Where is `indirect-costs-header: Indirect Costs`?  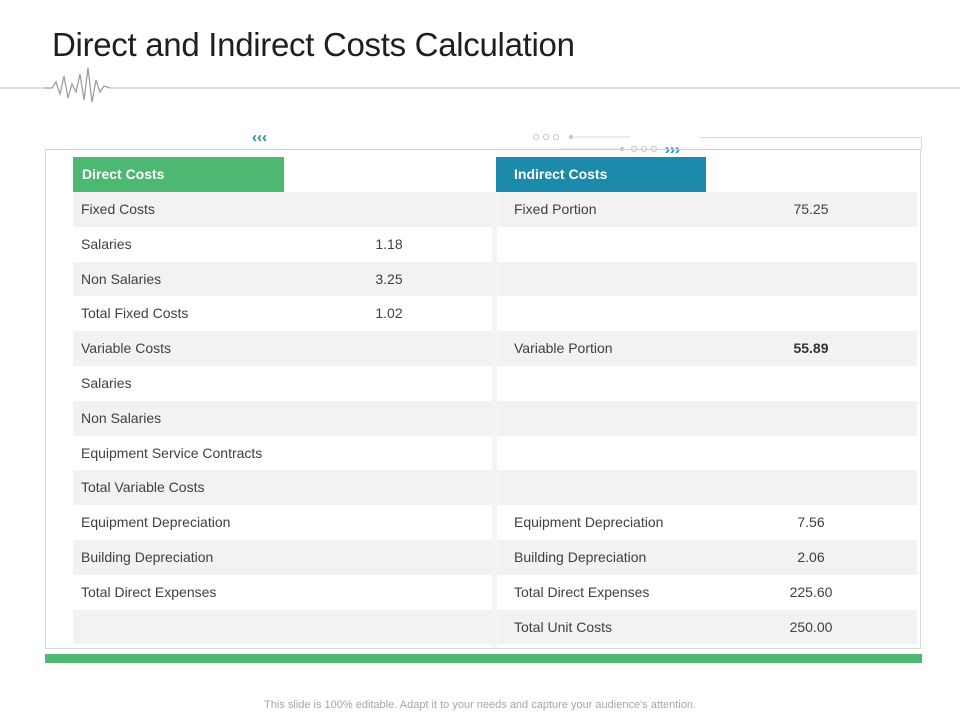 indirect-costs-header: Indirect Costs is located at coordinates (601, 174).